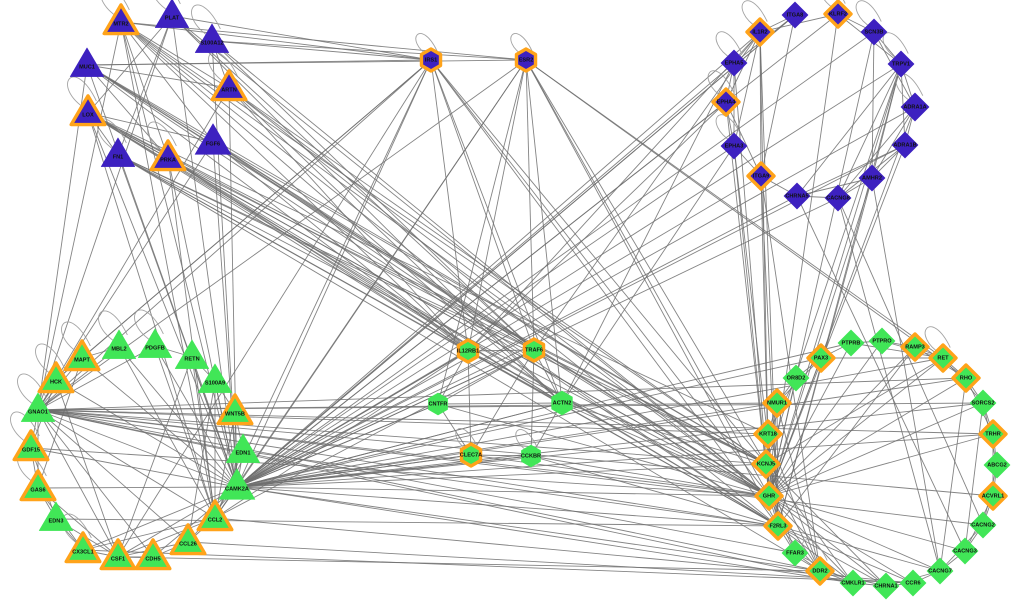 The height and width of the screenshot is (600, 1027). I want to click on graph-node: MUC1, so click(87, 62).